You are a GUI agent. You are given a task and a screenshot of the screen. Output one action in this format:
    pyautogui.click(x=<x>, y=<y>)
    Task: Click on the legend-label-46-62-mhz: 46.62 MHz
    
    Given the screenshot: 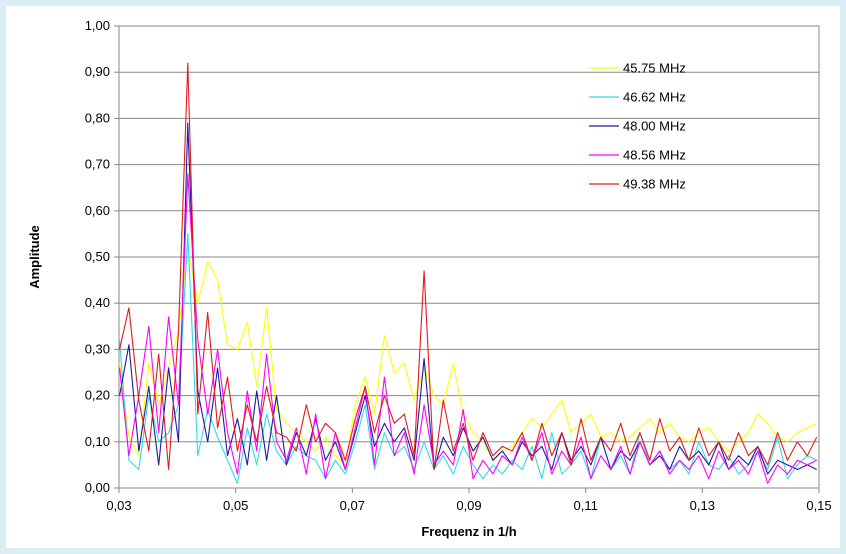 What is the action you would take?
    pyautogui.click(x=654, y=97)
    